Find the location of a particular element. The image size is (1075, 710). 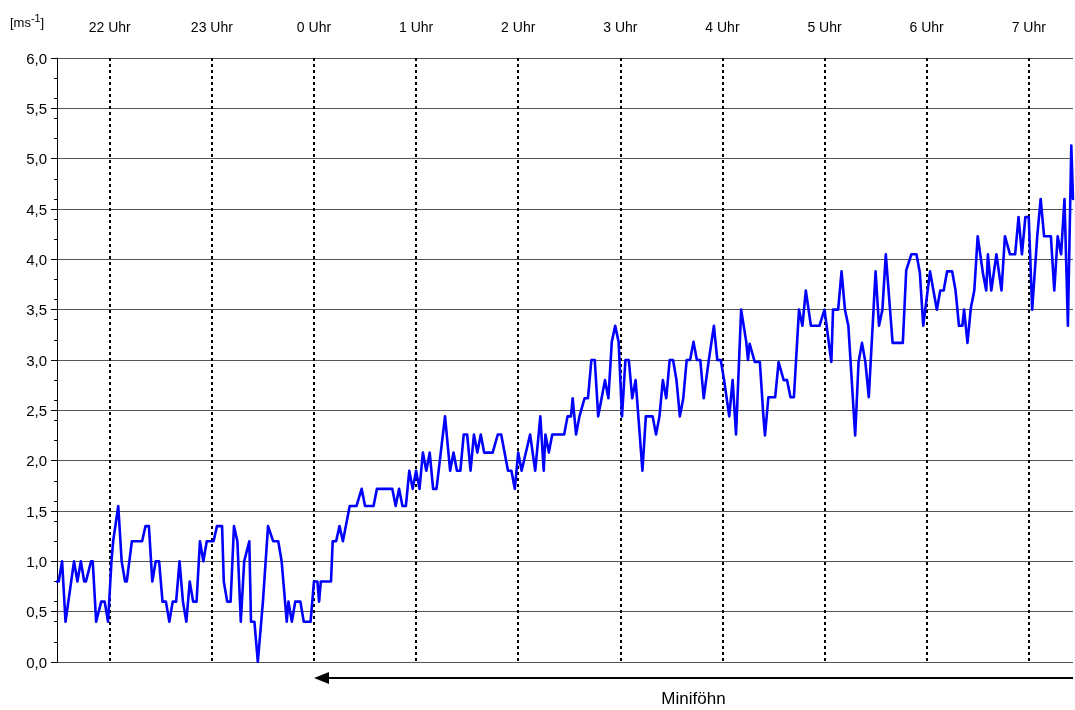

y-tick-label: 0,5 is located at coordinates (36, 612).